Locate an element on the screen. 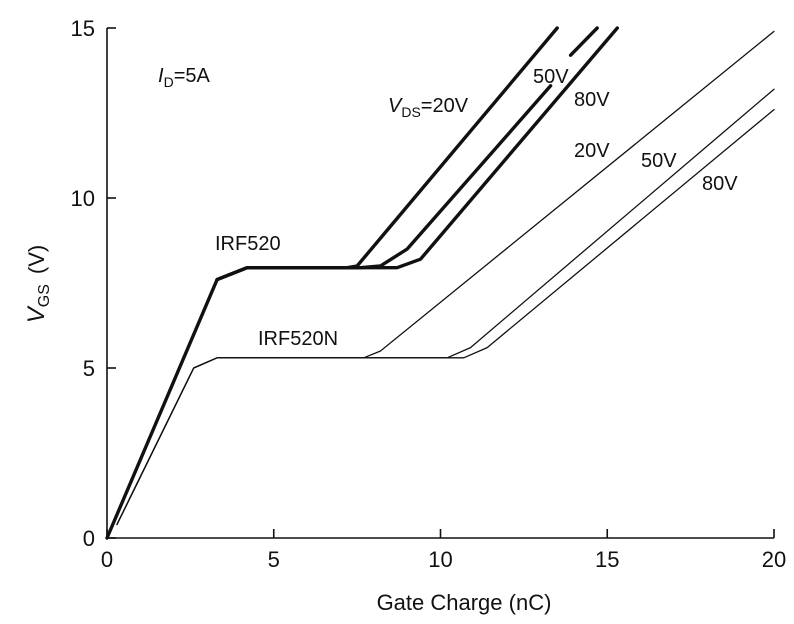 The image size is (794, 624). y-axis-label: VGS (V) is located at coordinates (38, 284).